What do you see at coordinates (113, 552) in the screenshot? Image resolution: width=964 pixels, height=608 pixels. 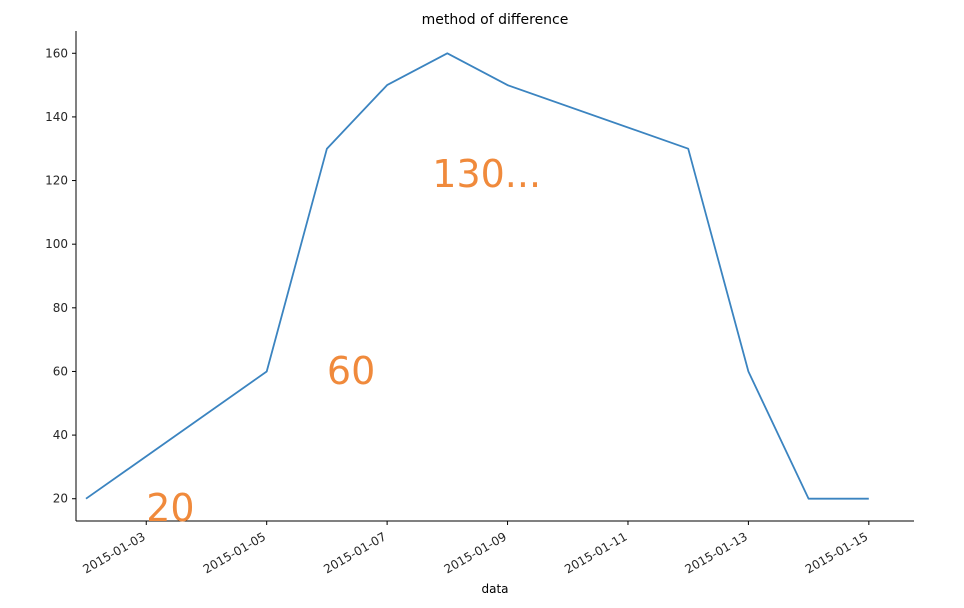 I see `x-tick-label: 2015-01-03` at bounding box center [113, 552].